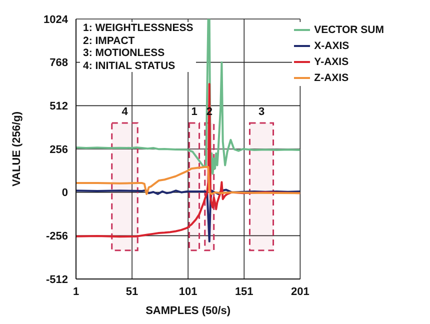 This screenshot has width=430, height=324. What do you see at coordinates (59, 150) in the screenshot?
I see `y-tick-label: 256` at bounding box center [59, 150].